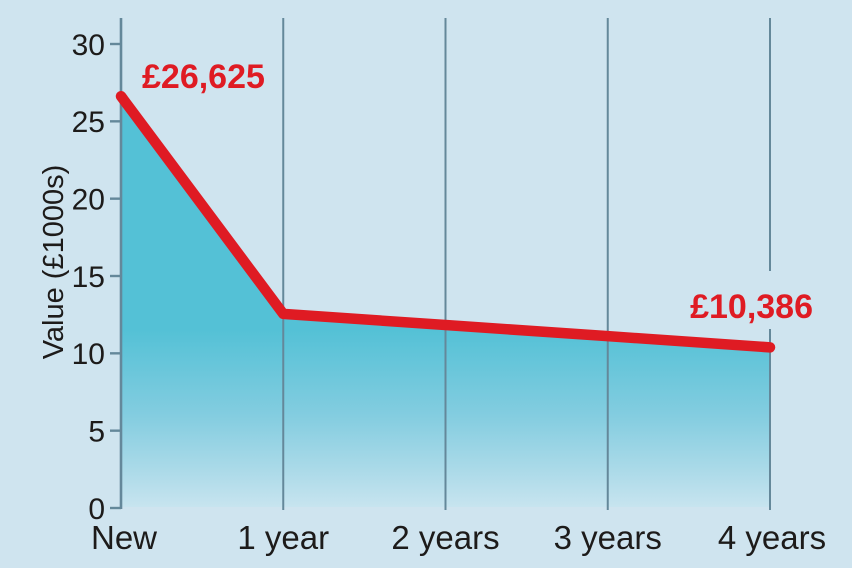 This screenshot has height=568, width=852. I want to click on y-axis-title: Value (£1000s), so click(54, 262).